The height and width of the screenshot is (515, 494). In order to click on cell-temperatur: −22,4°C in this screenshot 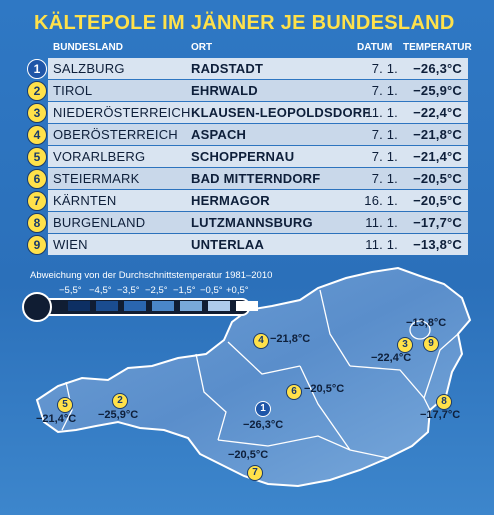, I will do `click(437, 112)`.